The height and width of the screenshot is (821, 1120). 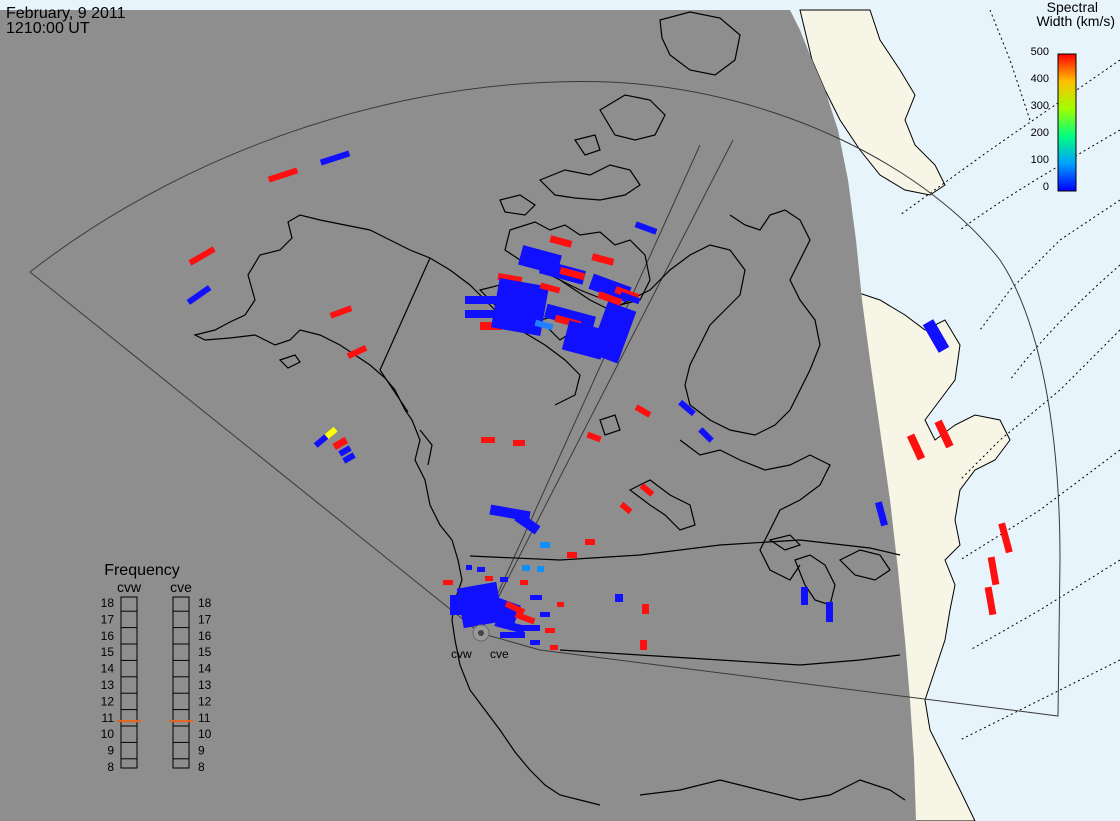 I want to click on map-header: February, 9 2011 1210:00 UT, so click(x=66, y=21).